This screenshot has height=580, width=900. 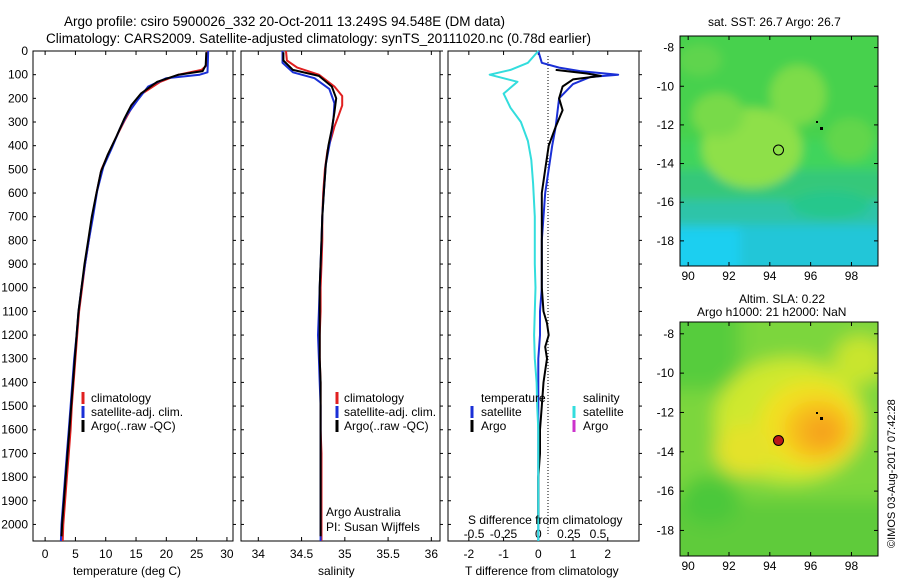 What do you see at coordinates (167, 554) in the screenshot?
I see `x-tick-label: 20` at bounding box center [167, 554].